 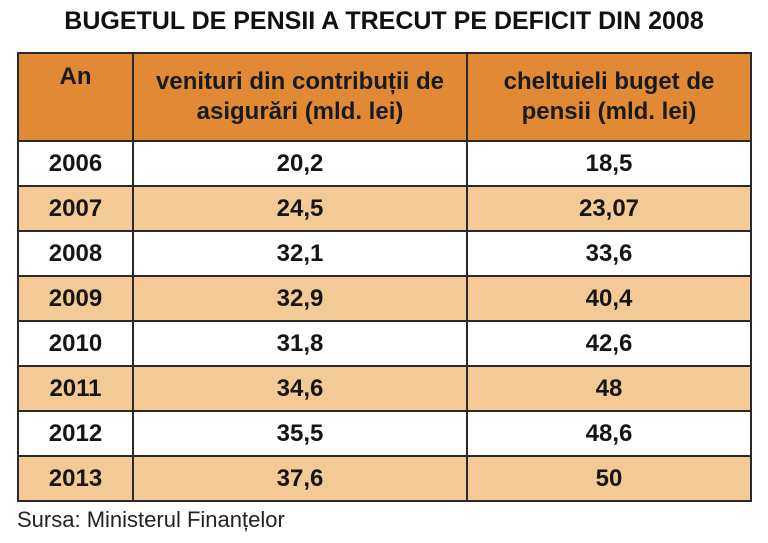 I want to click on cell-revenues: 32,9, so click(x=300, y=298).